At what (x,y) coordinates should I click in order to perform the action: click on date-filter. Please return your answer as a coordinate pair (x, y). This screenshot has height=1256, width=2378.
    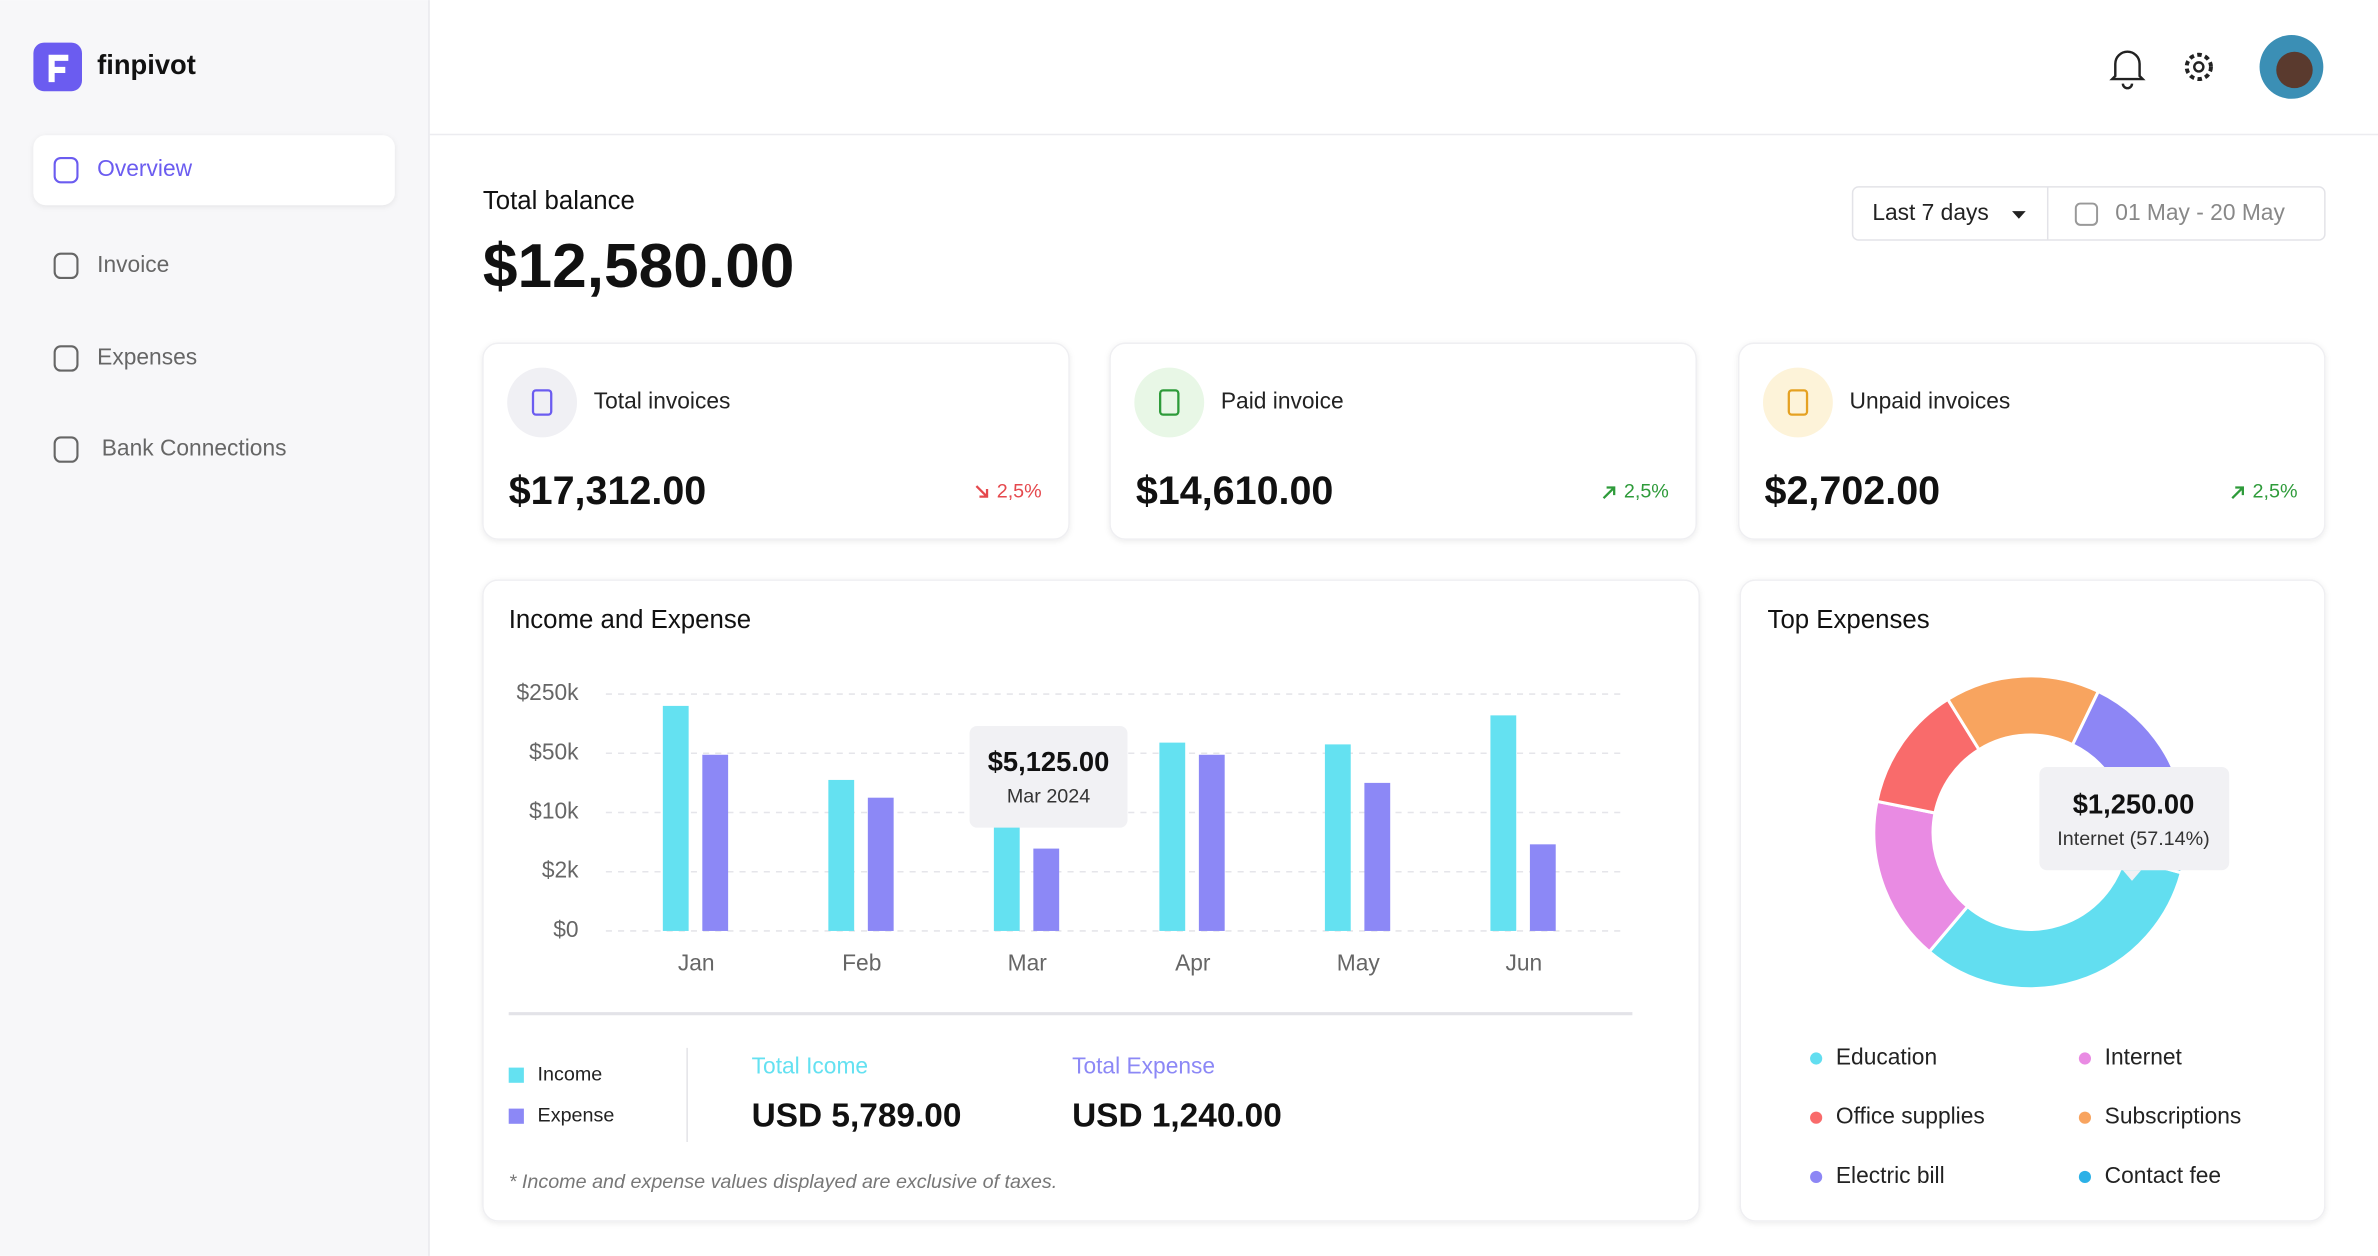
    Looking at the image, I should click on (2088, 213).